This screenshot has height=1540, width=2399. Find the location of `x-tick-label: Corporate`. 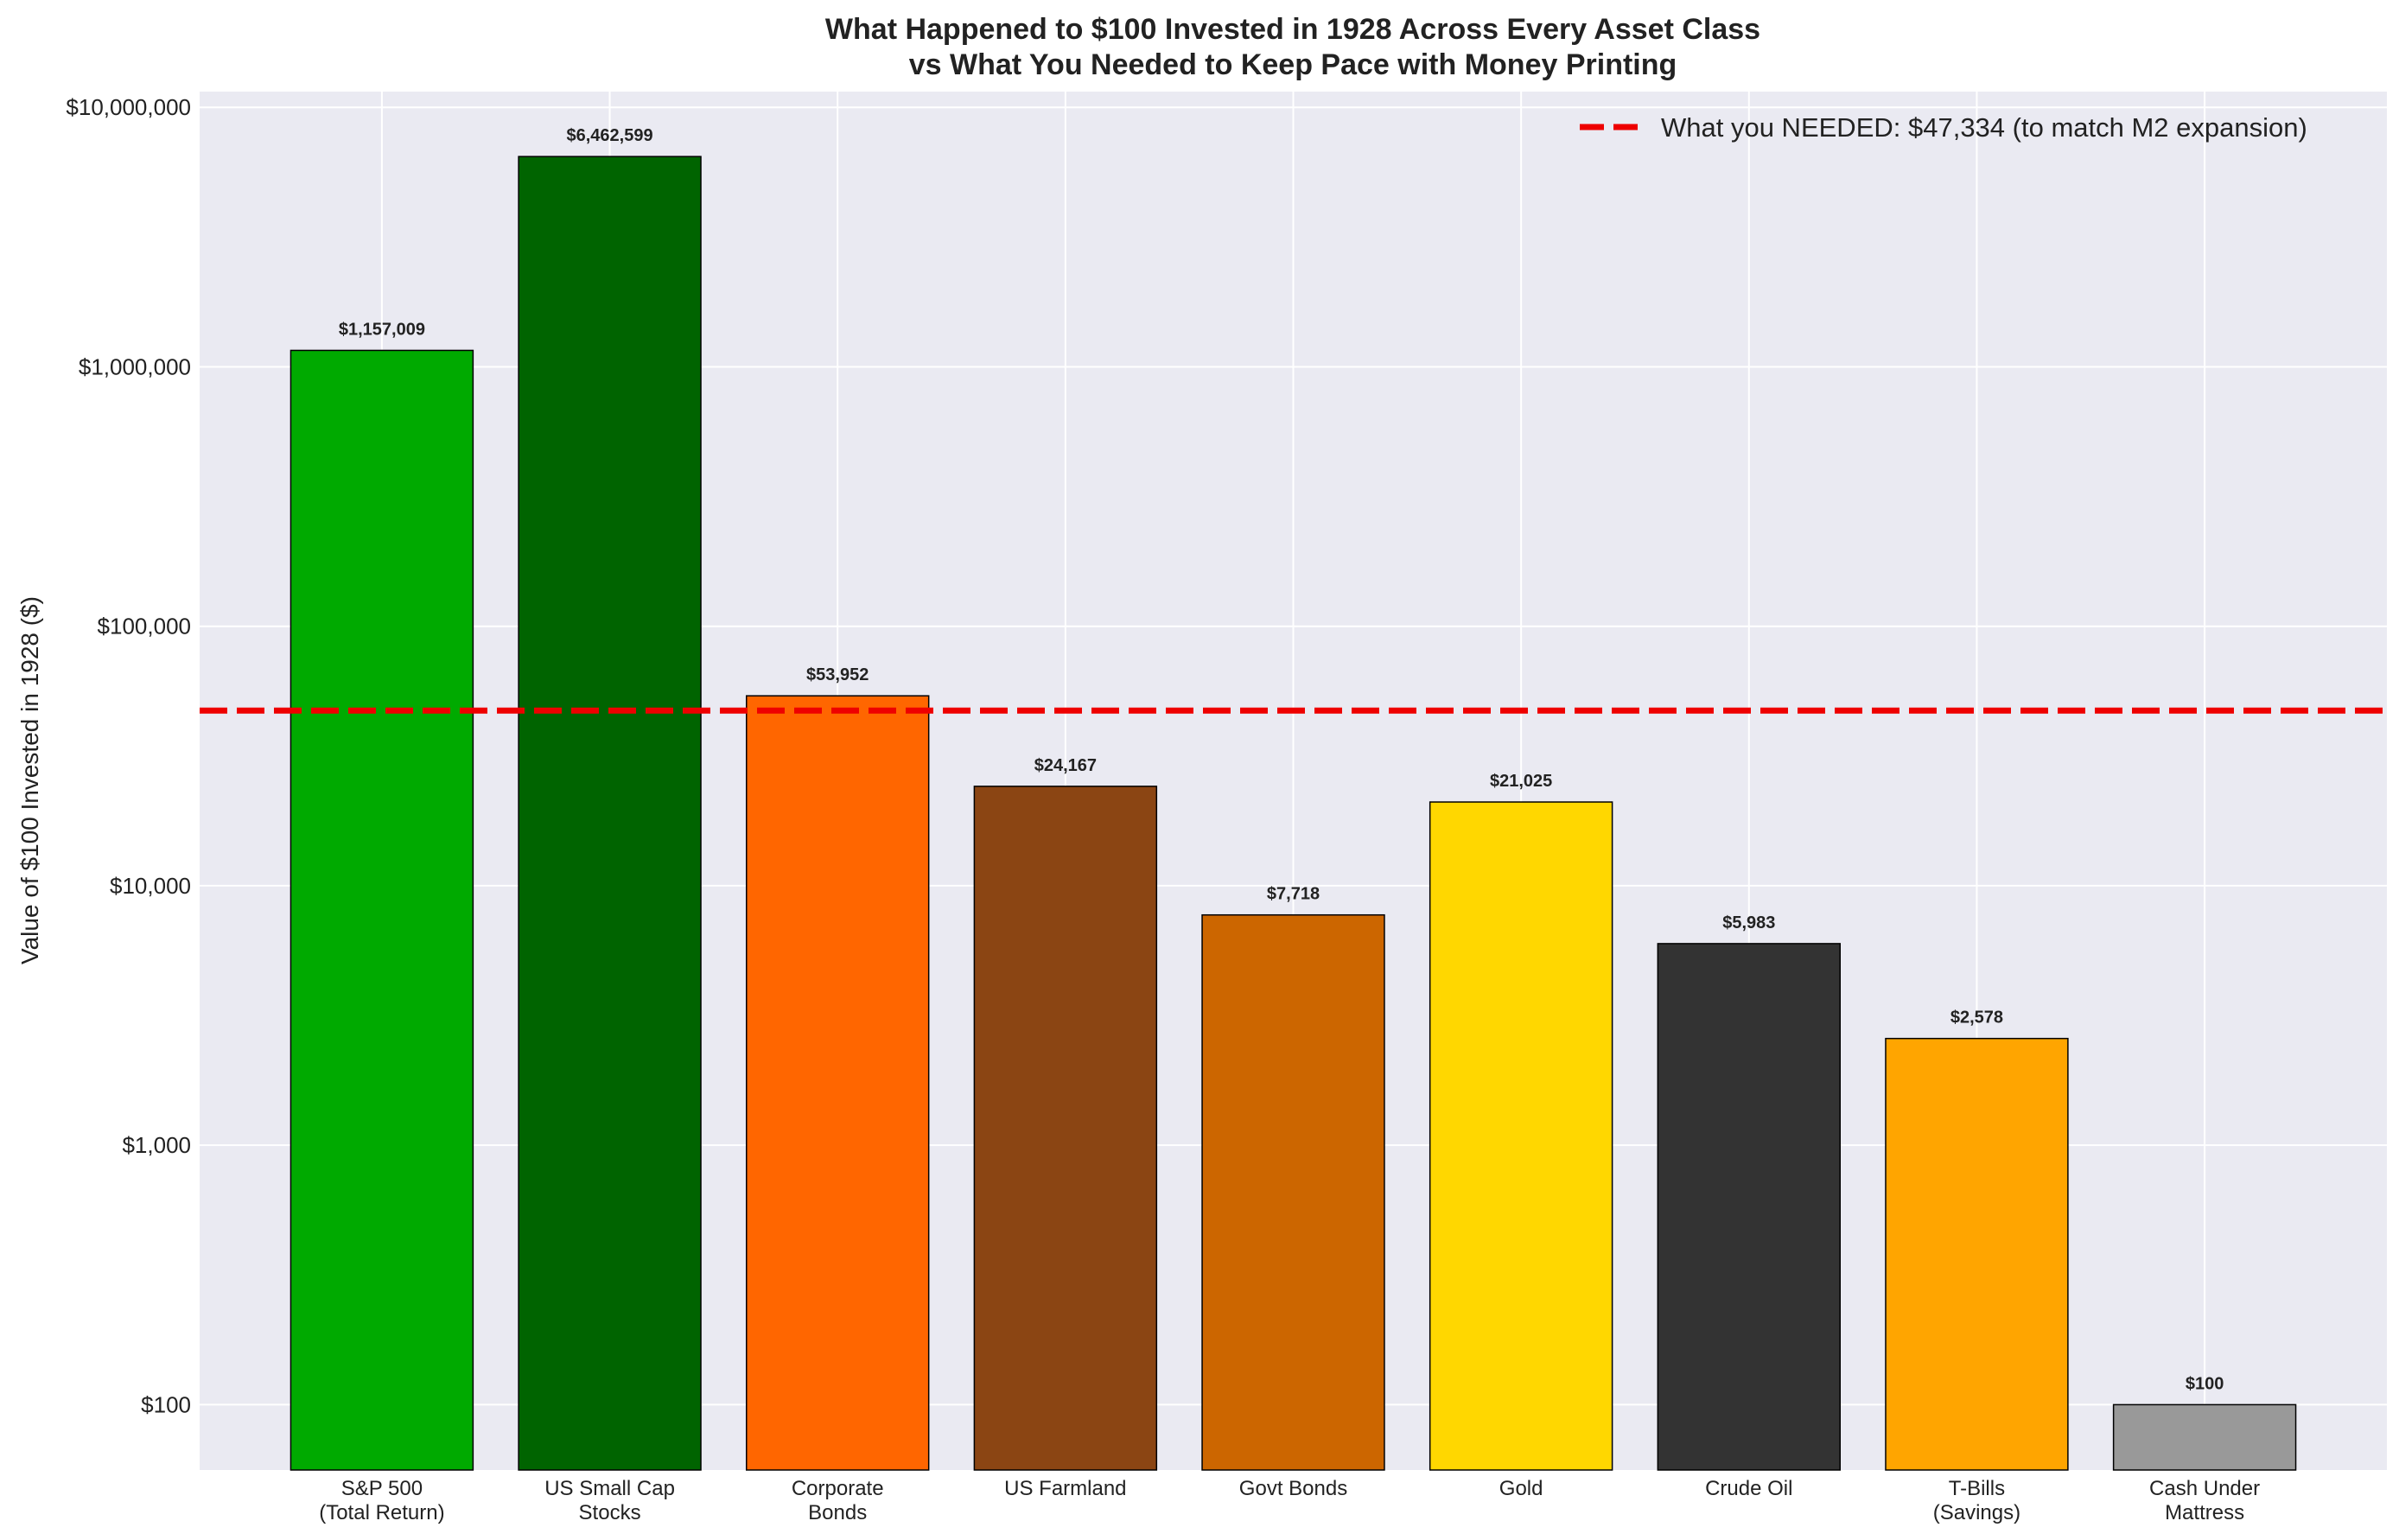

x-tick-label: Corporate is located at coordinates (838, 1488).